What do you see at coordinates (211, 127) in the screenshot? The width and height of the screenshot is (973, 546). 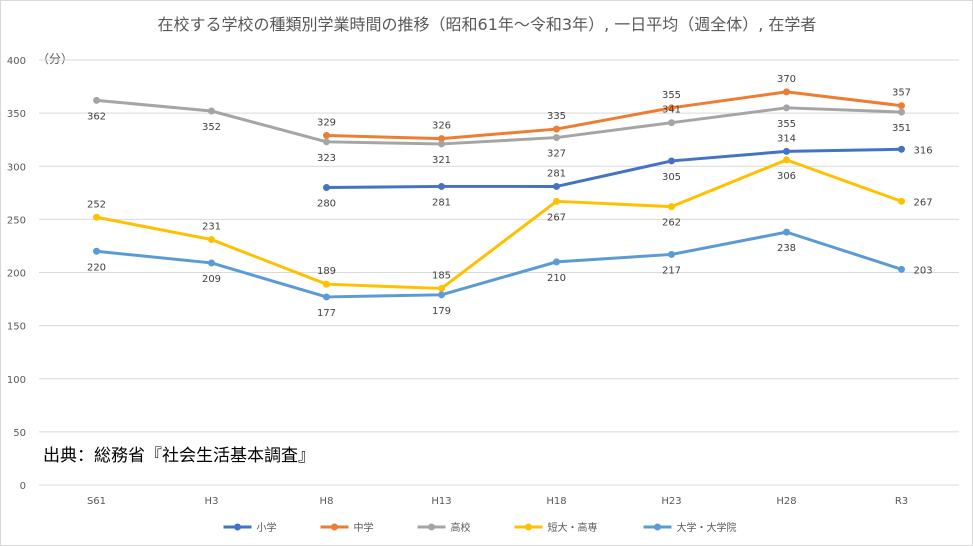 I see `data-label: 352` at bounding box center [211, 127].